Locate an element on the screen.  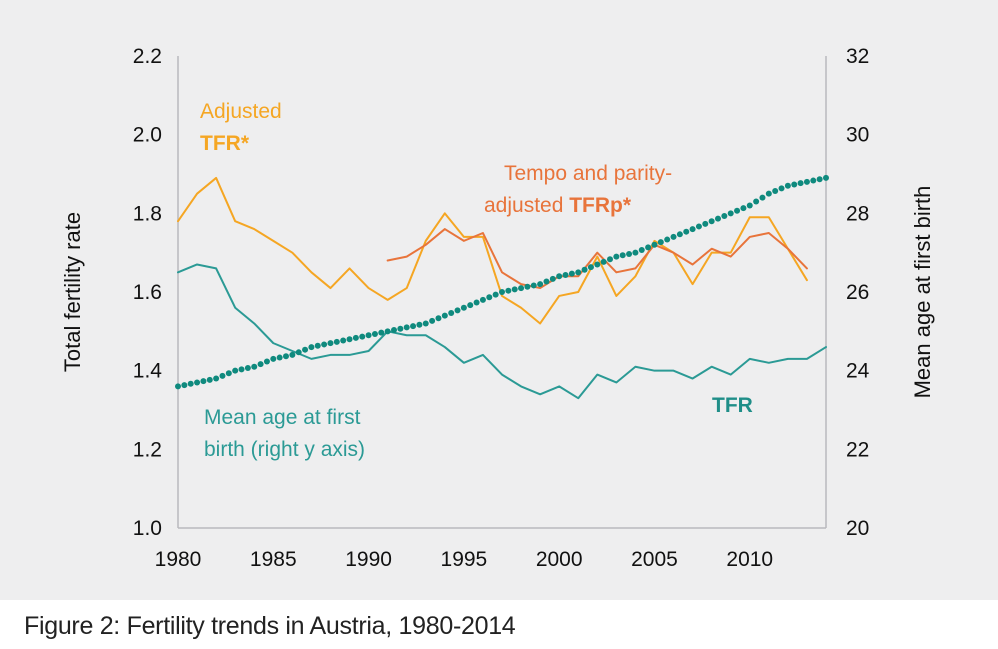
right-y-tick-labels: 20 22 24 26 28 30 32 is located at coordinates (858, 292).